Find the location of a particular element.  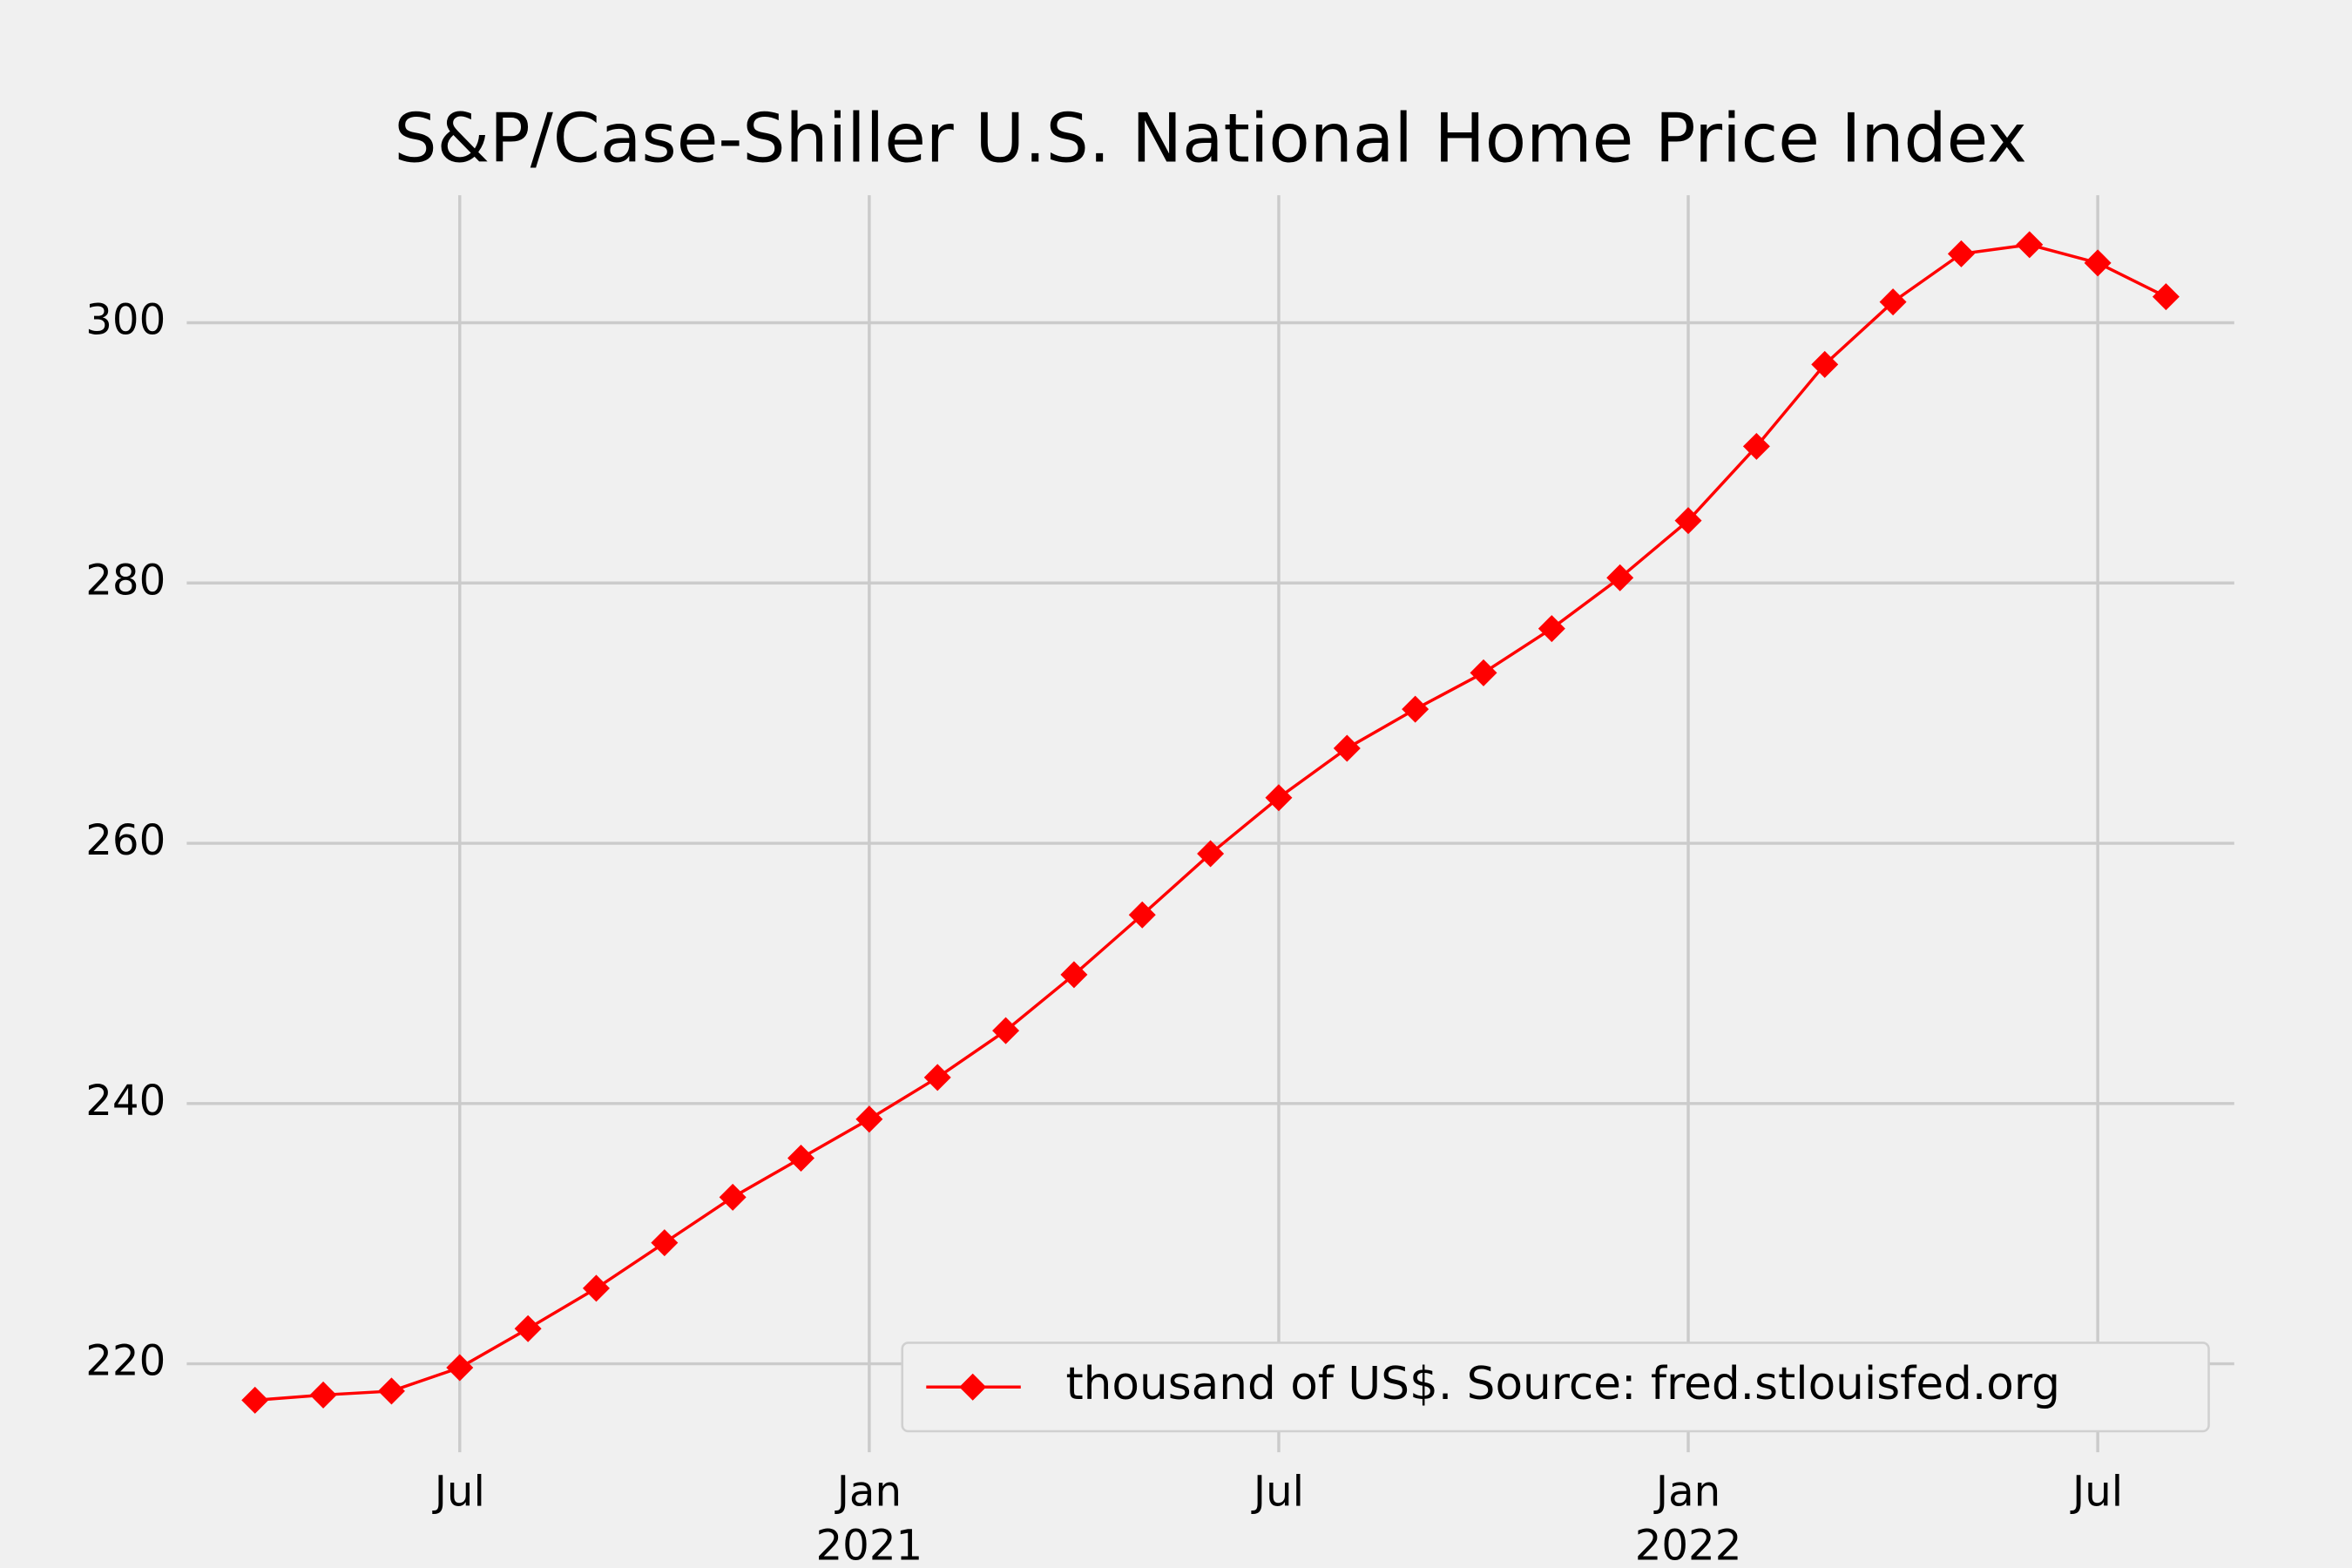

y-tick-label: 300 is located at coordinates (125, 320).